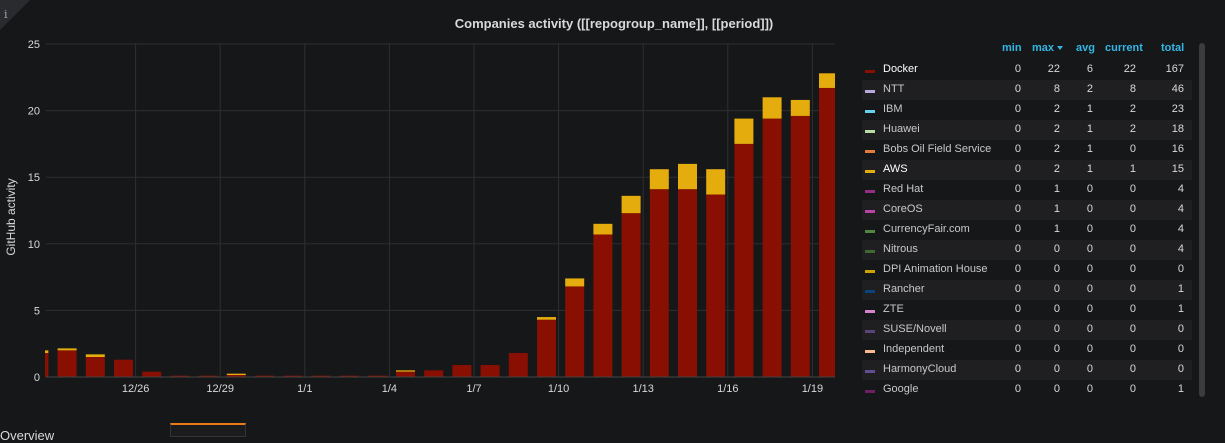 The width and height of the screenshot is (1225, 443). What do you see at coordinates (1129, 69) in the screenshot?
I see `legend-value-current: 22` at bounding box center [1129, 69].